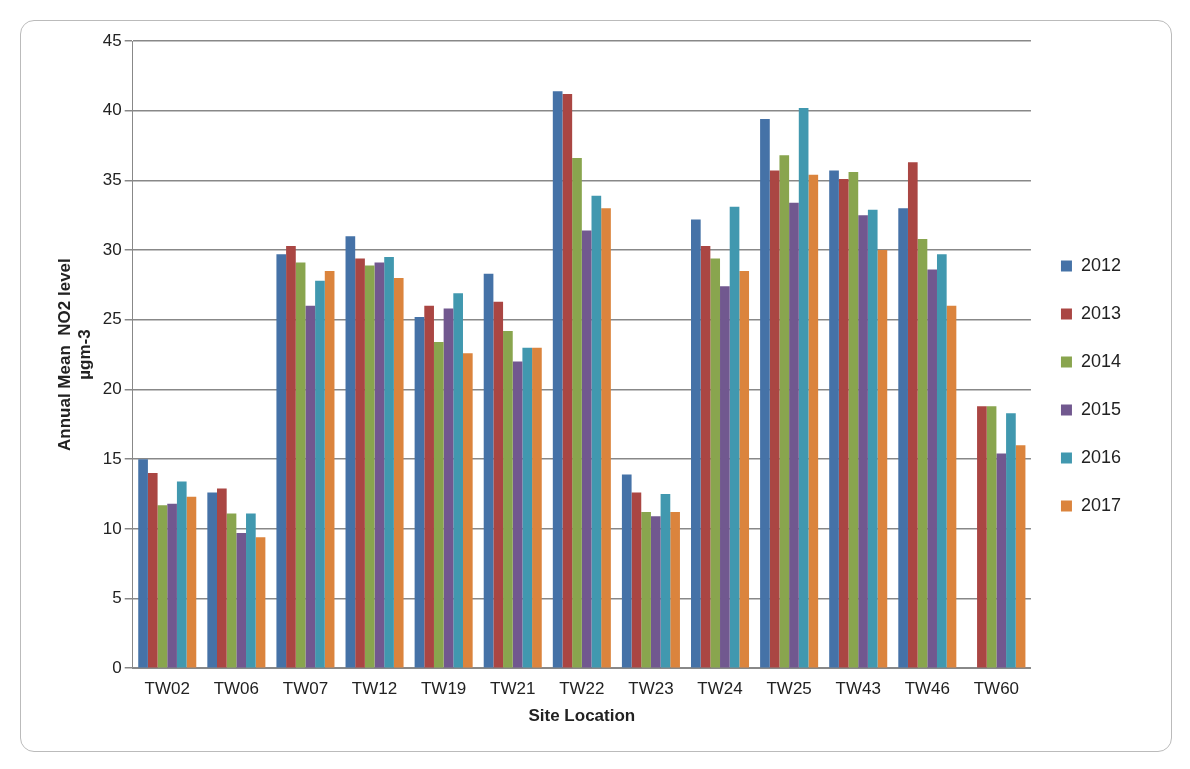 Image resolution: width=1190 pixels, height=769 pixels. What do you see at coordinates (582, 689) in the screenshot?
I see `x-tick-label: TW22` at bounding box center [582, 689].